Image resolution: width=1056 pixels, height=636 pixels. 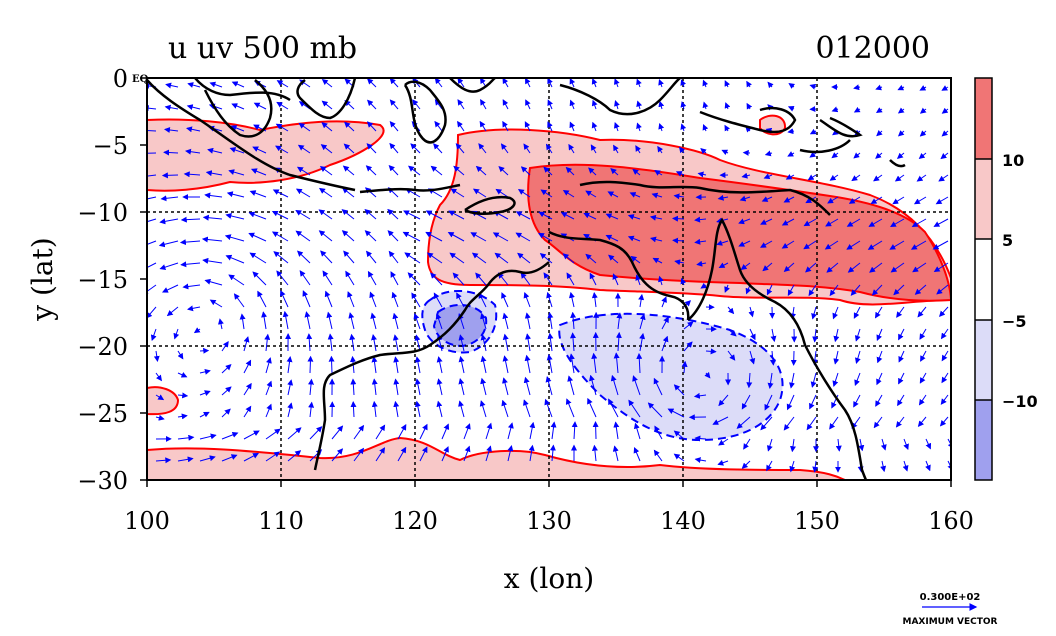 I want to click on vector-key-value: 0.300E+02, so click(x=950, y=597).